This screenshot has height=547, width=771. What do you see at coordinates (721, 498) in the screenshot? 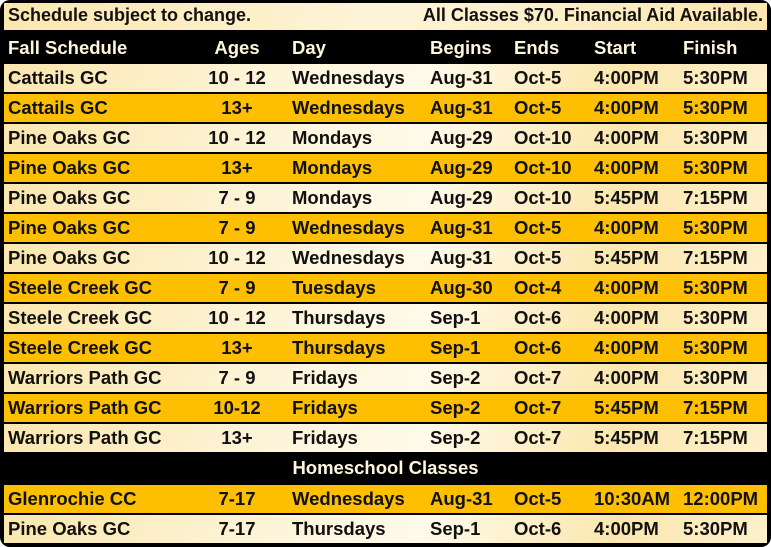
I see `cell-finish: 12:00PM` at bounding box center [721, 498].